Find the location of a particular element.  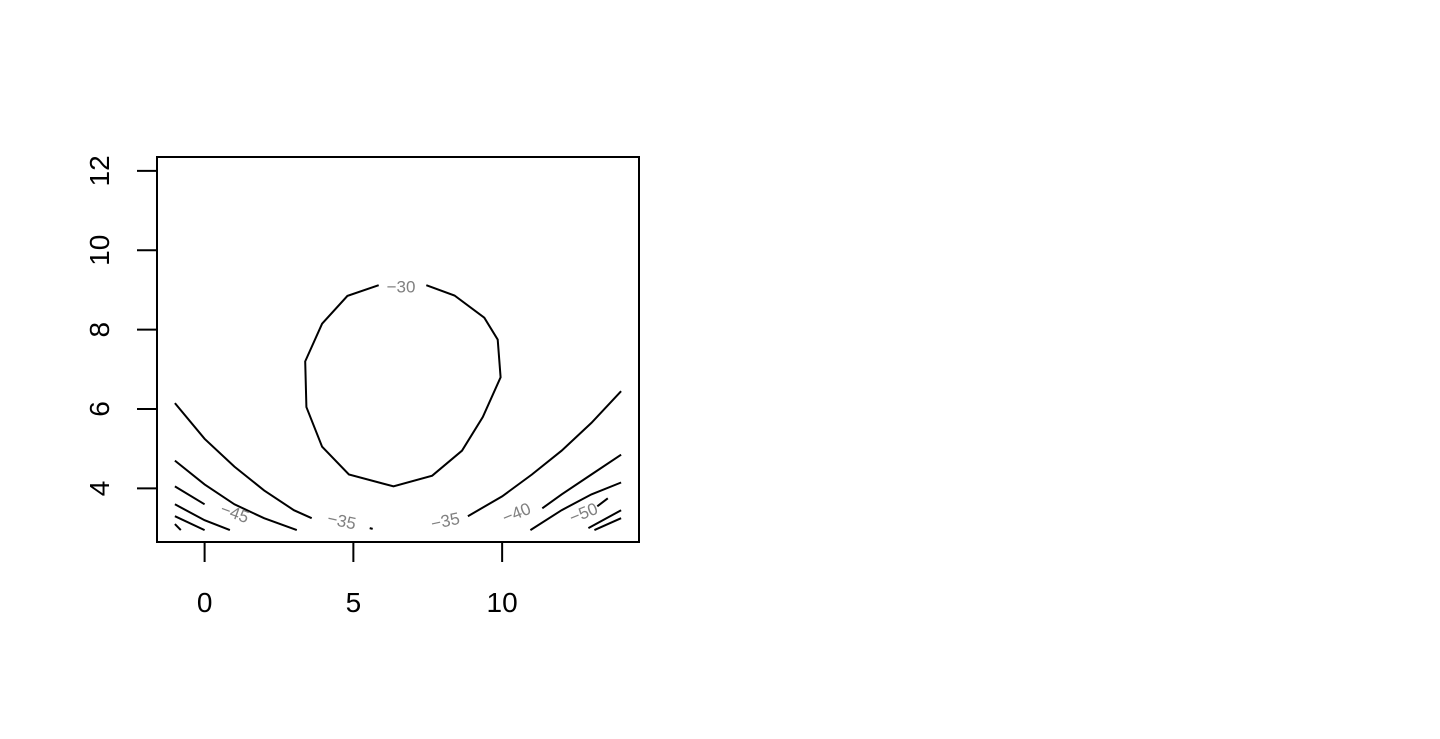

contour-label-2: −35 is located at coordinates (445, 521).